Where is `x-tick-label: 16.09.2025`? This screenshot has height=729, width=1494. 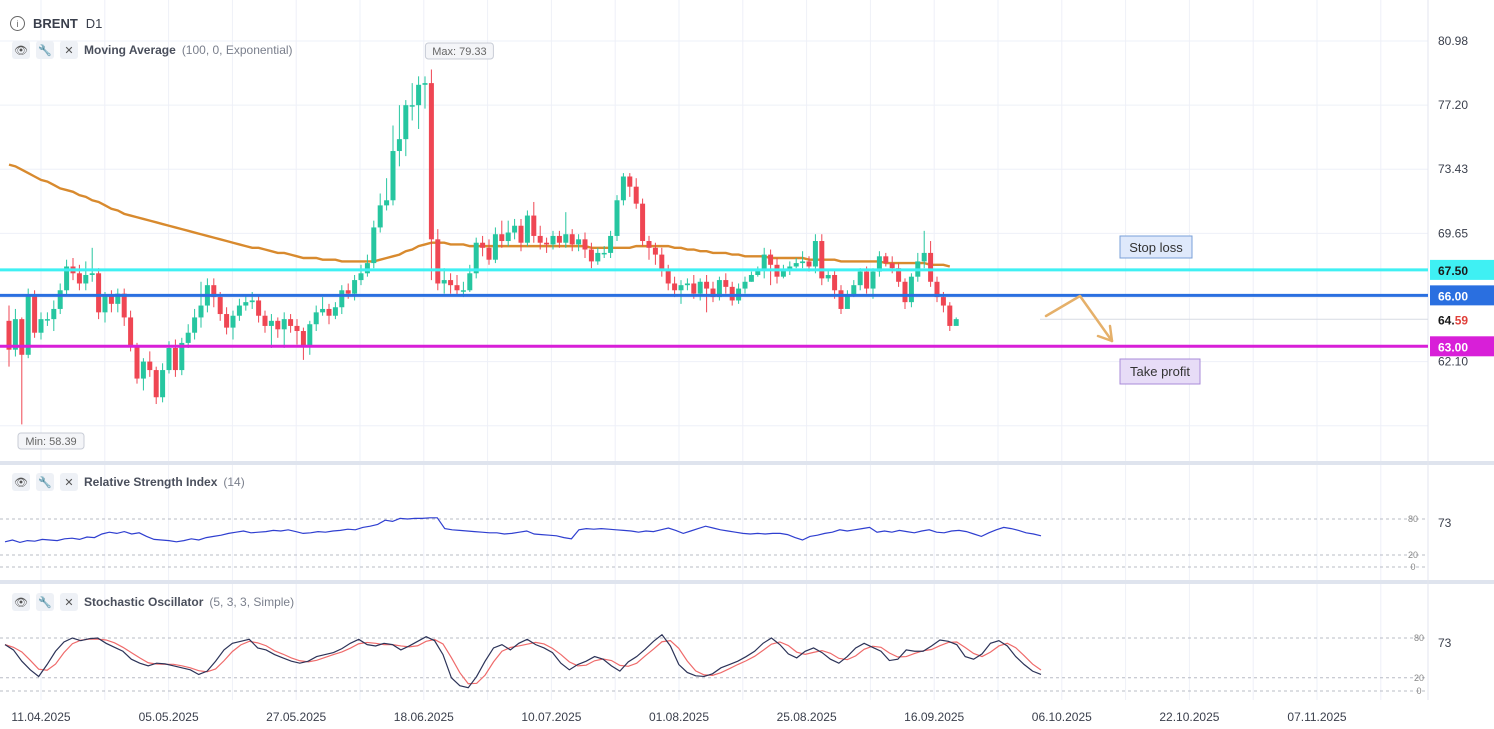 x-tick-label: 16.09.2025 is located at coordinates (934, 717).